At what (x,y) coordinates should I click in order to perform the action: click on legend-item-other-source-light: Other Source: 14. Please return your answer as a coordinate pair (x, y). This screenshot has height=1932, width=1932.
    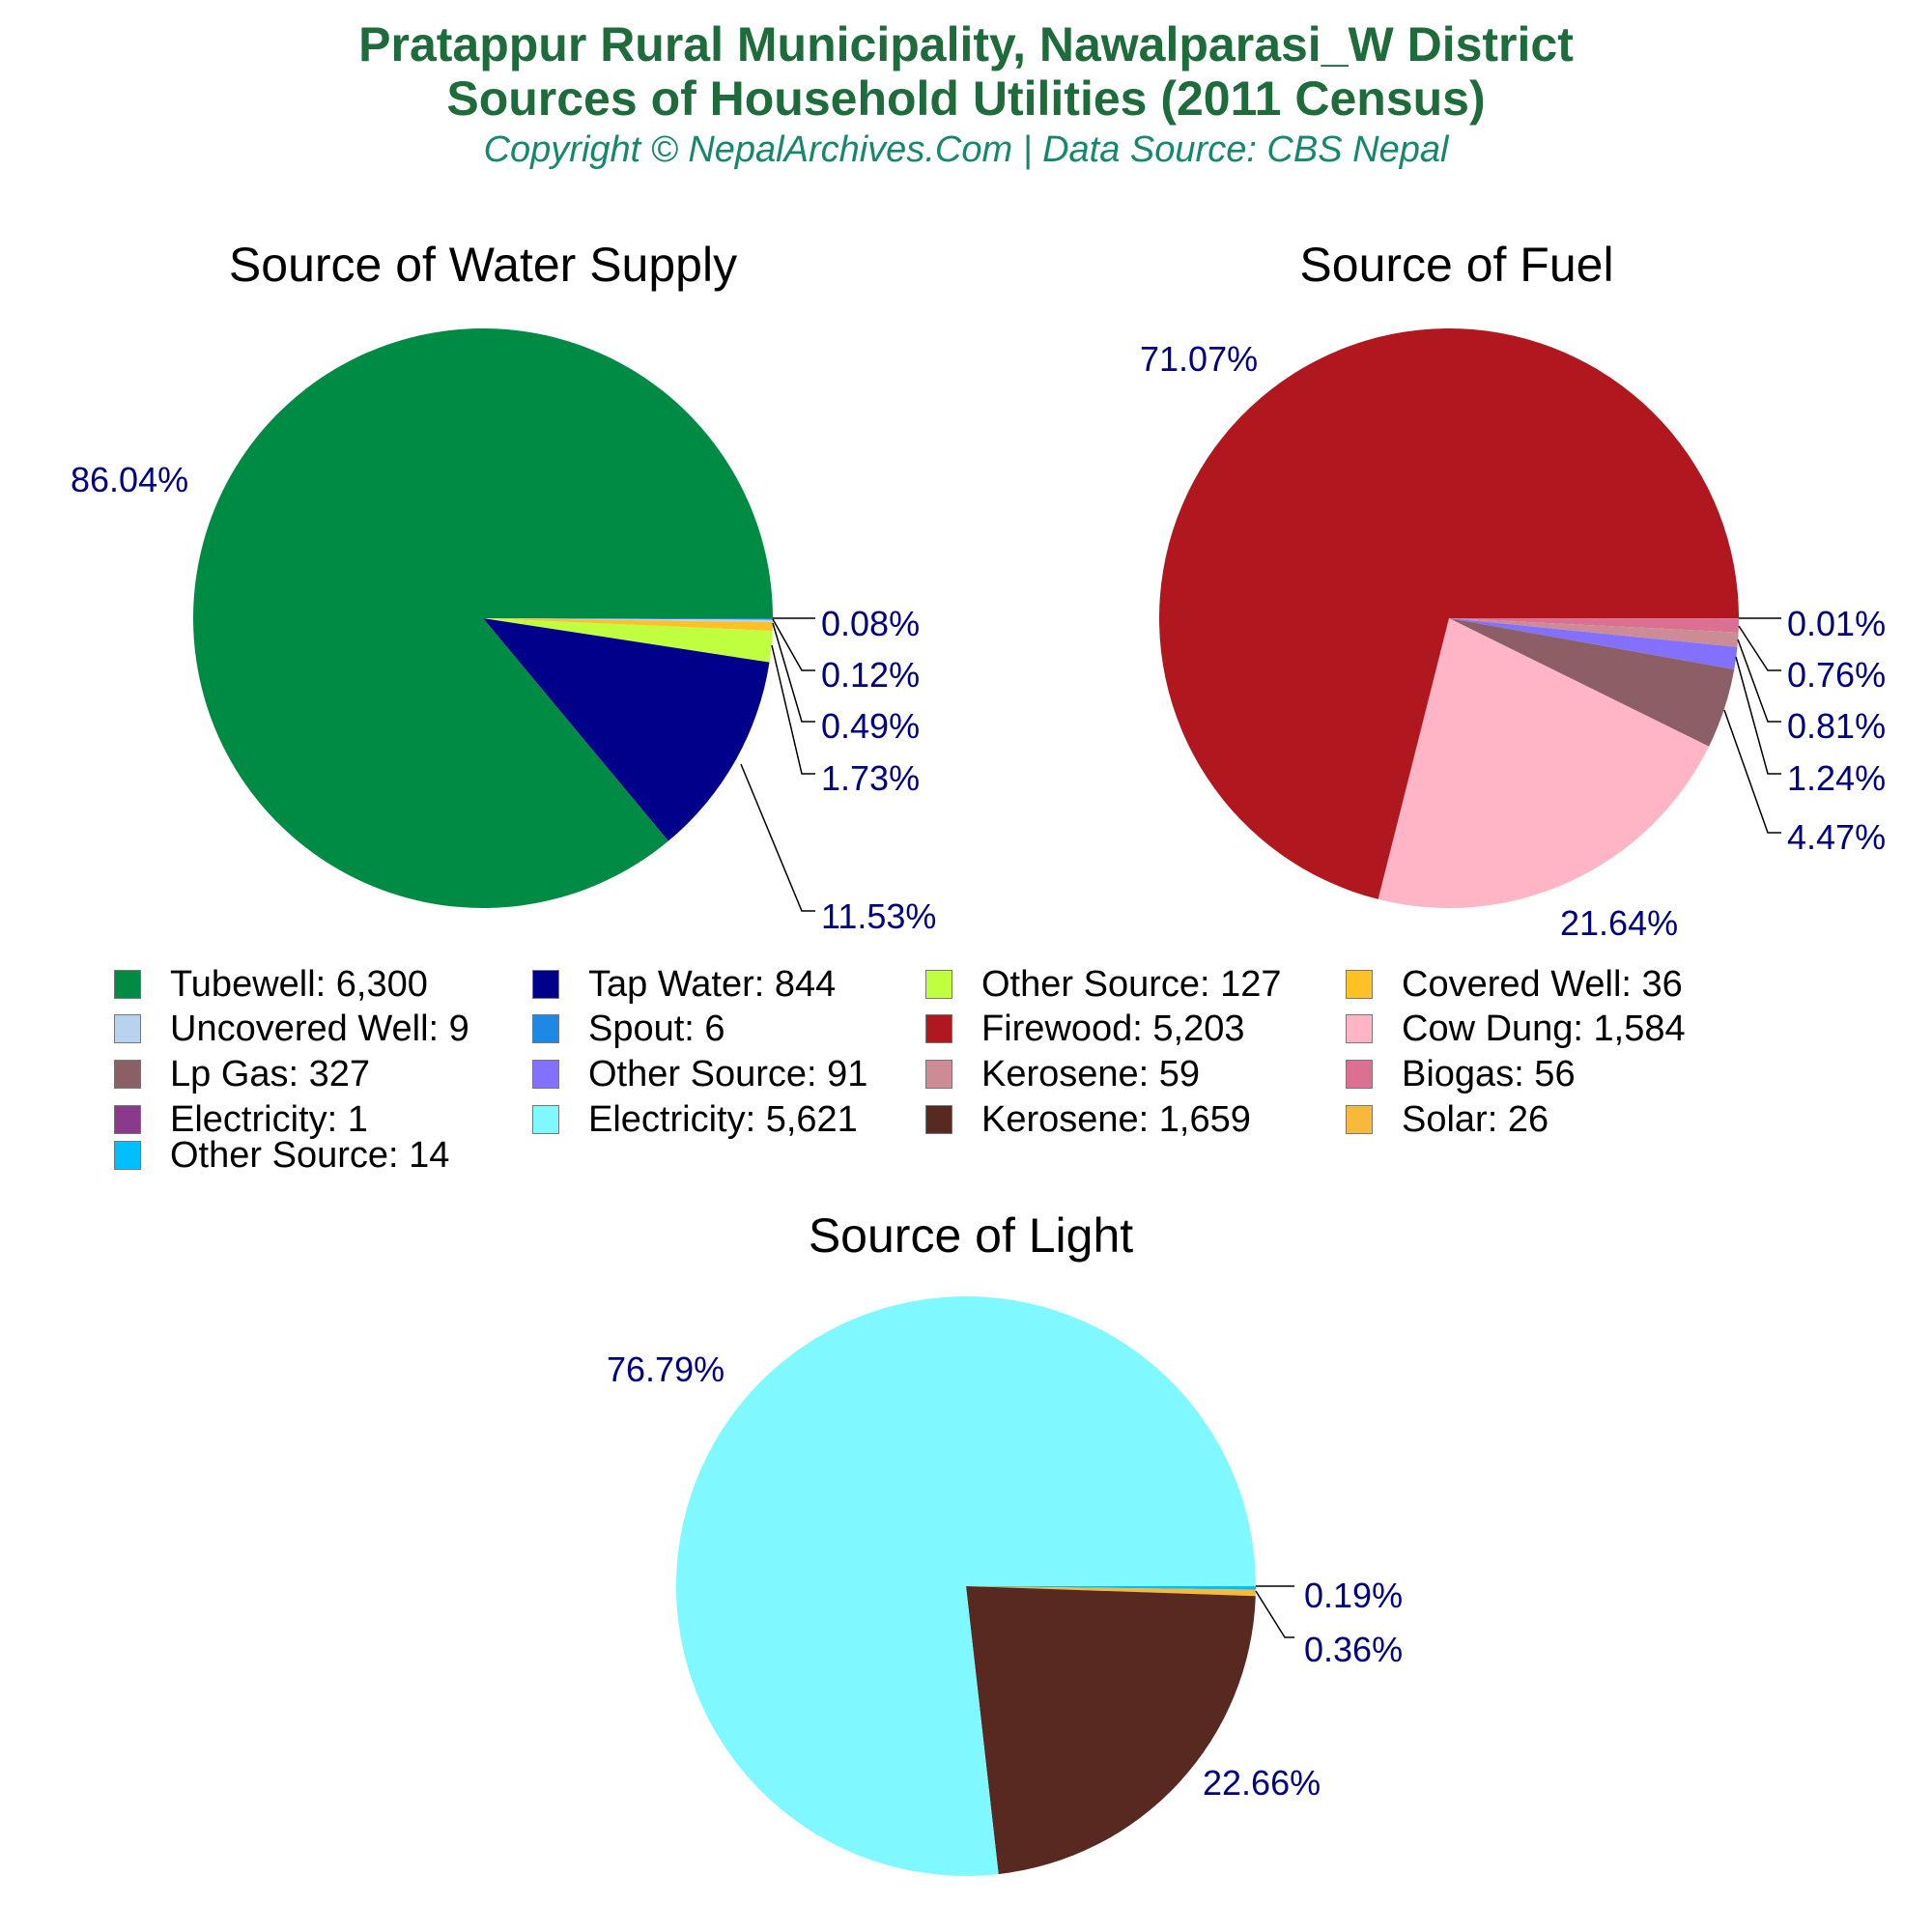
    Looking at the image, I should click on (281, 1155).